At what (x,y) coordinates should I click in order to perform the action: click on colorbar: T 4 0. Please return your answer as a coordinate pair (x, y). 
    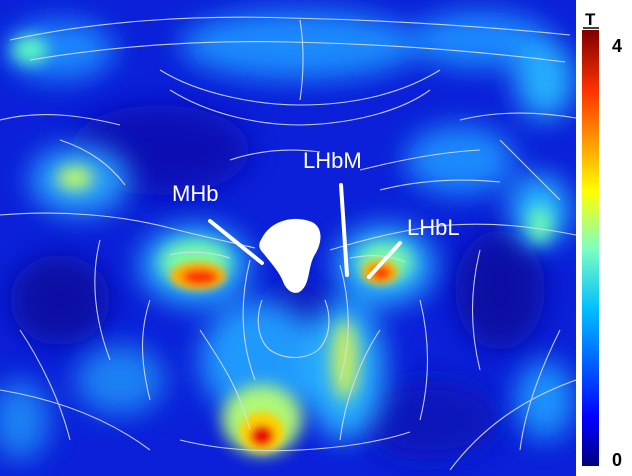
    Looking at the image, I should click on (602, 240).